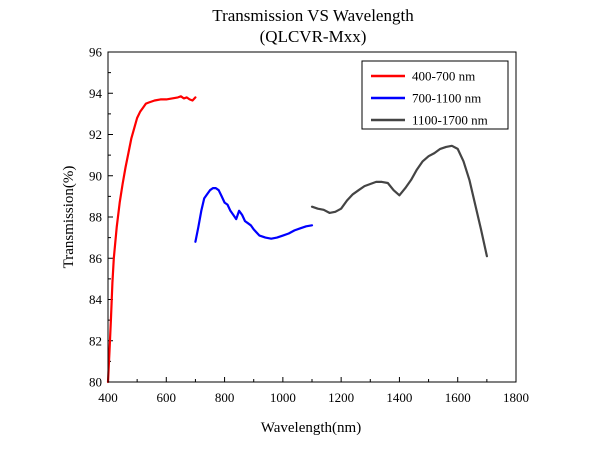 The image size is (600, 459). What do you see at coordinates (108, 397) in the screenshot?
I see `x-tick-label: 400` at bounding box center [108, 397].